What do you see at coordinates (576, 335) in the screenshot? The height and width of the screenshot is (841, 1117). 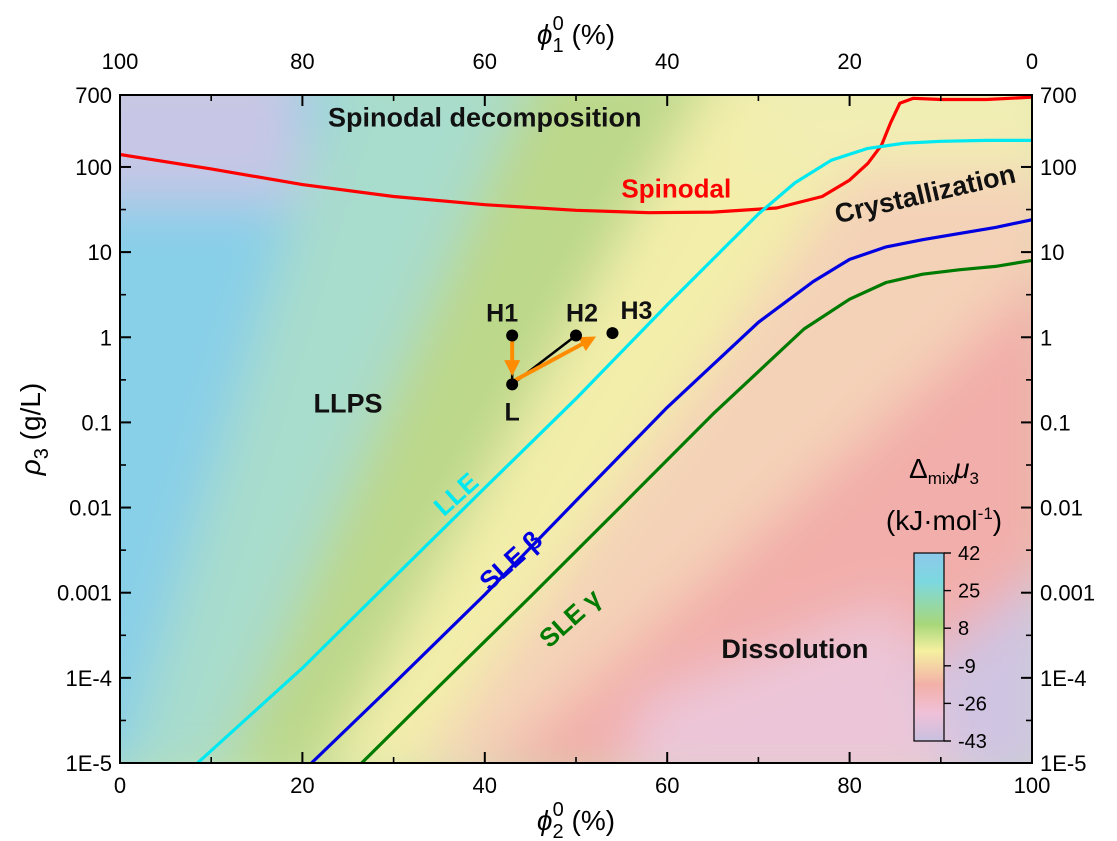 I see `point-h2` at bounding box center [576, 335].